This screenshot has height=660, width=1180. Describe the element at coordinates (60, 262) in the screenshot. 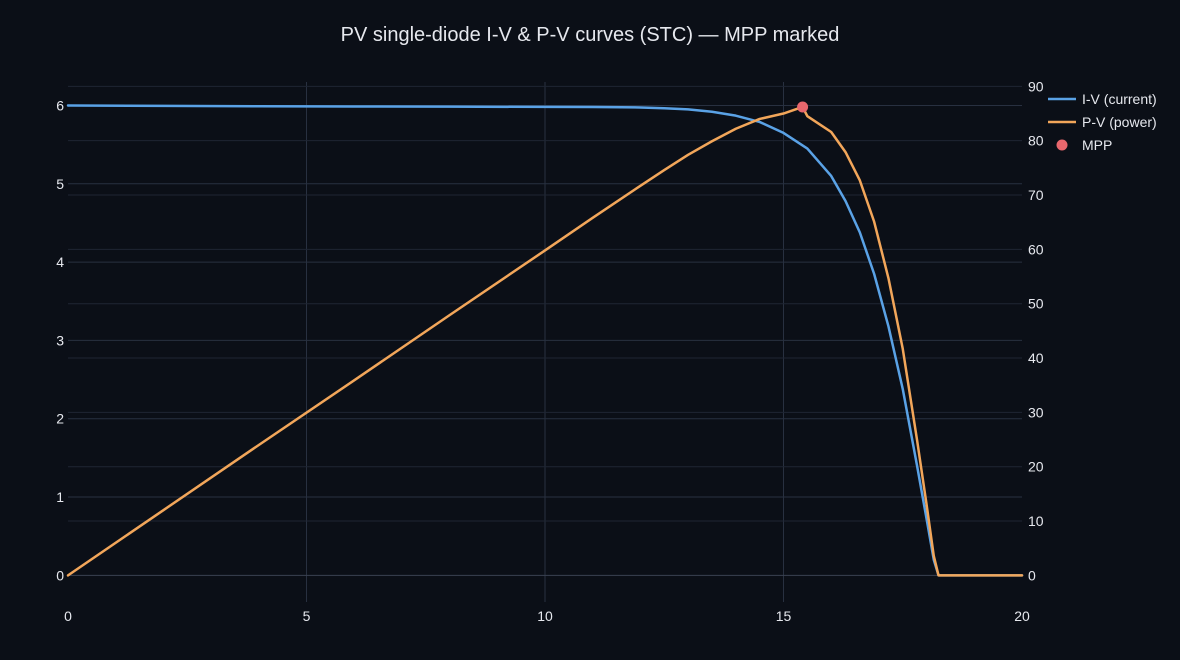

I see `y-tick-label: 4` at that location.